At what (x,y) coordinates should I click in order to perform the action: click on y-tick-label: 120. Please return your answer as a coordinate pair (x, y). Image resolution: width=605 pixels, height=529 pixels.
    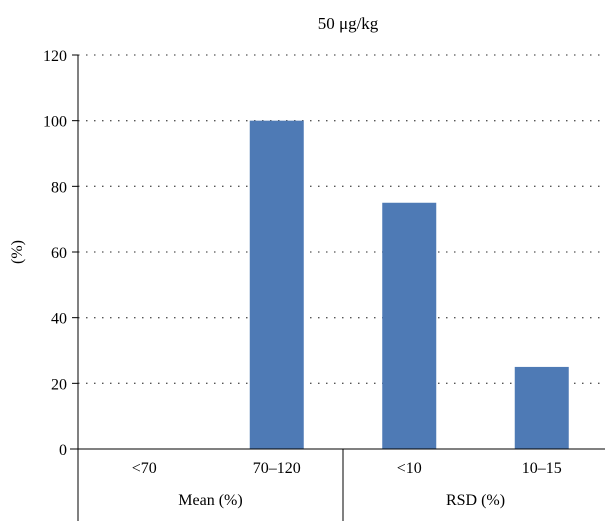
    Looking at the image, I should click on (55, 56).